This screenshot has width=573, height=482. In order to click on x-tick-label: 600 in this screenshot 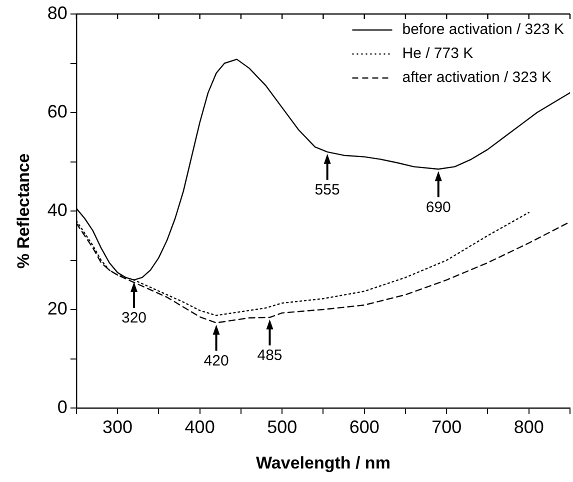, I will do `click(364, 426)`.